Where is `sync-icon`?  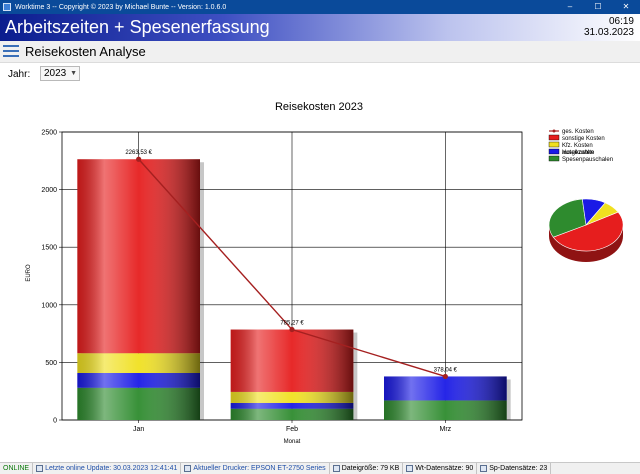 sync-icon is located at coordinates (40, 468).